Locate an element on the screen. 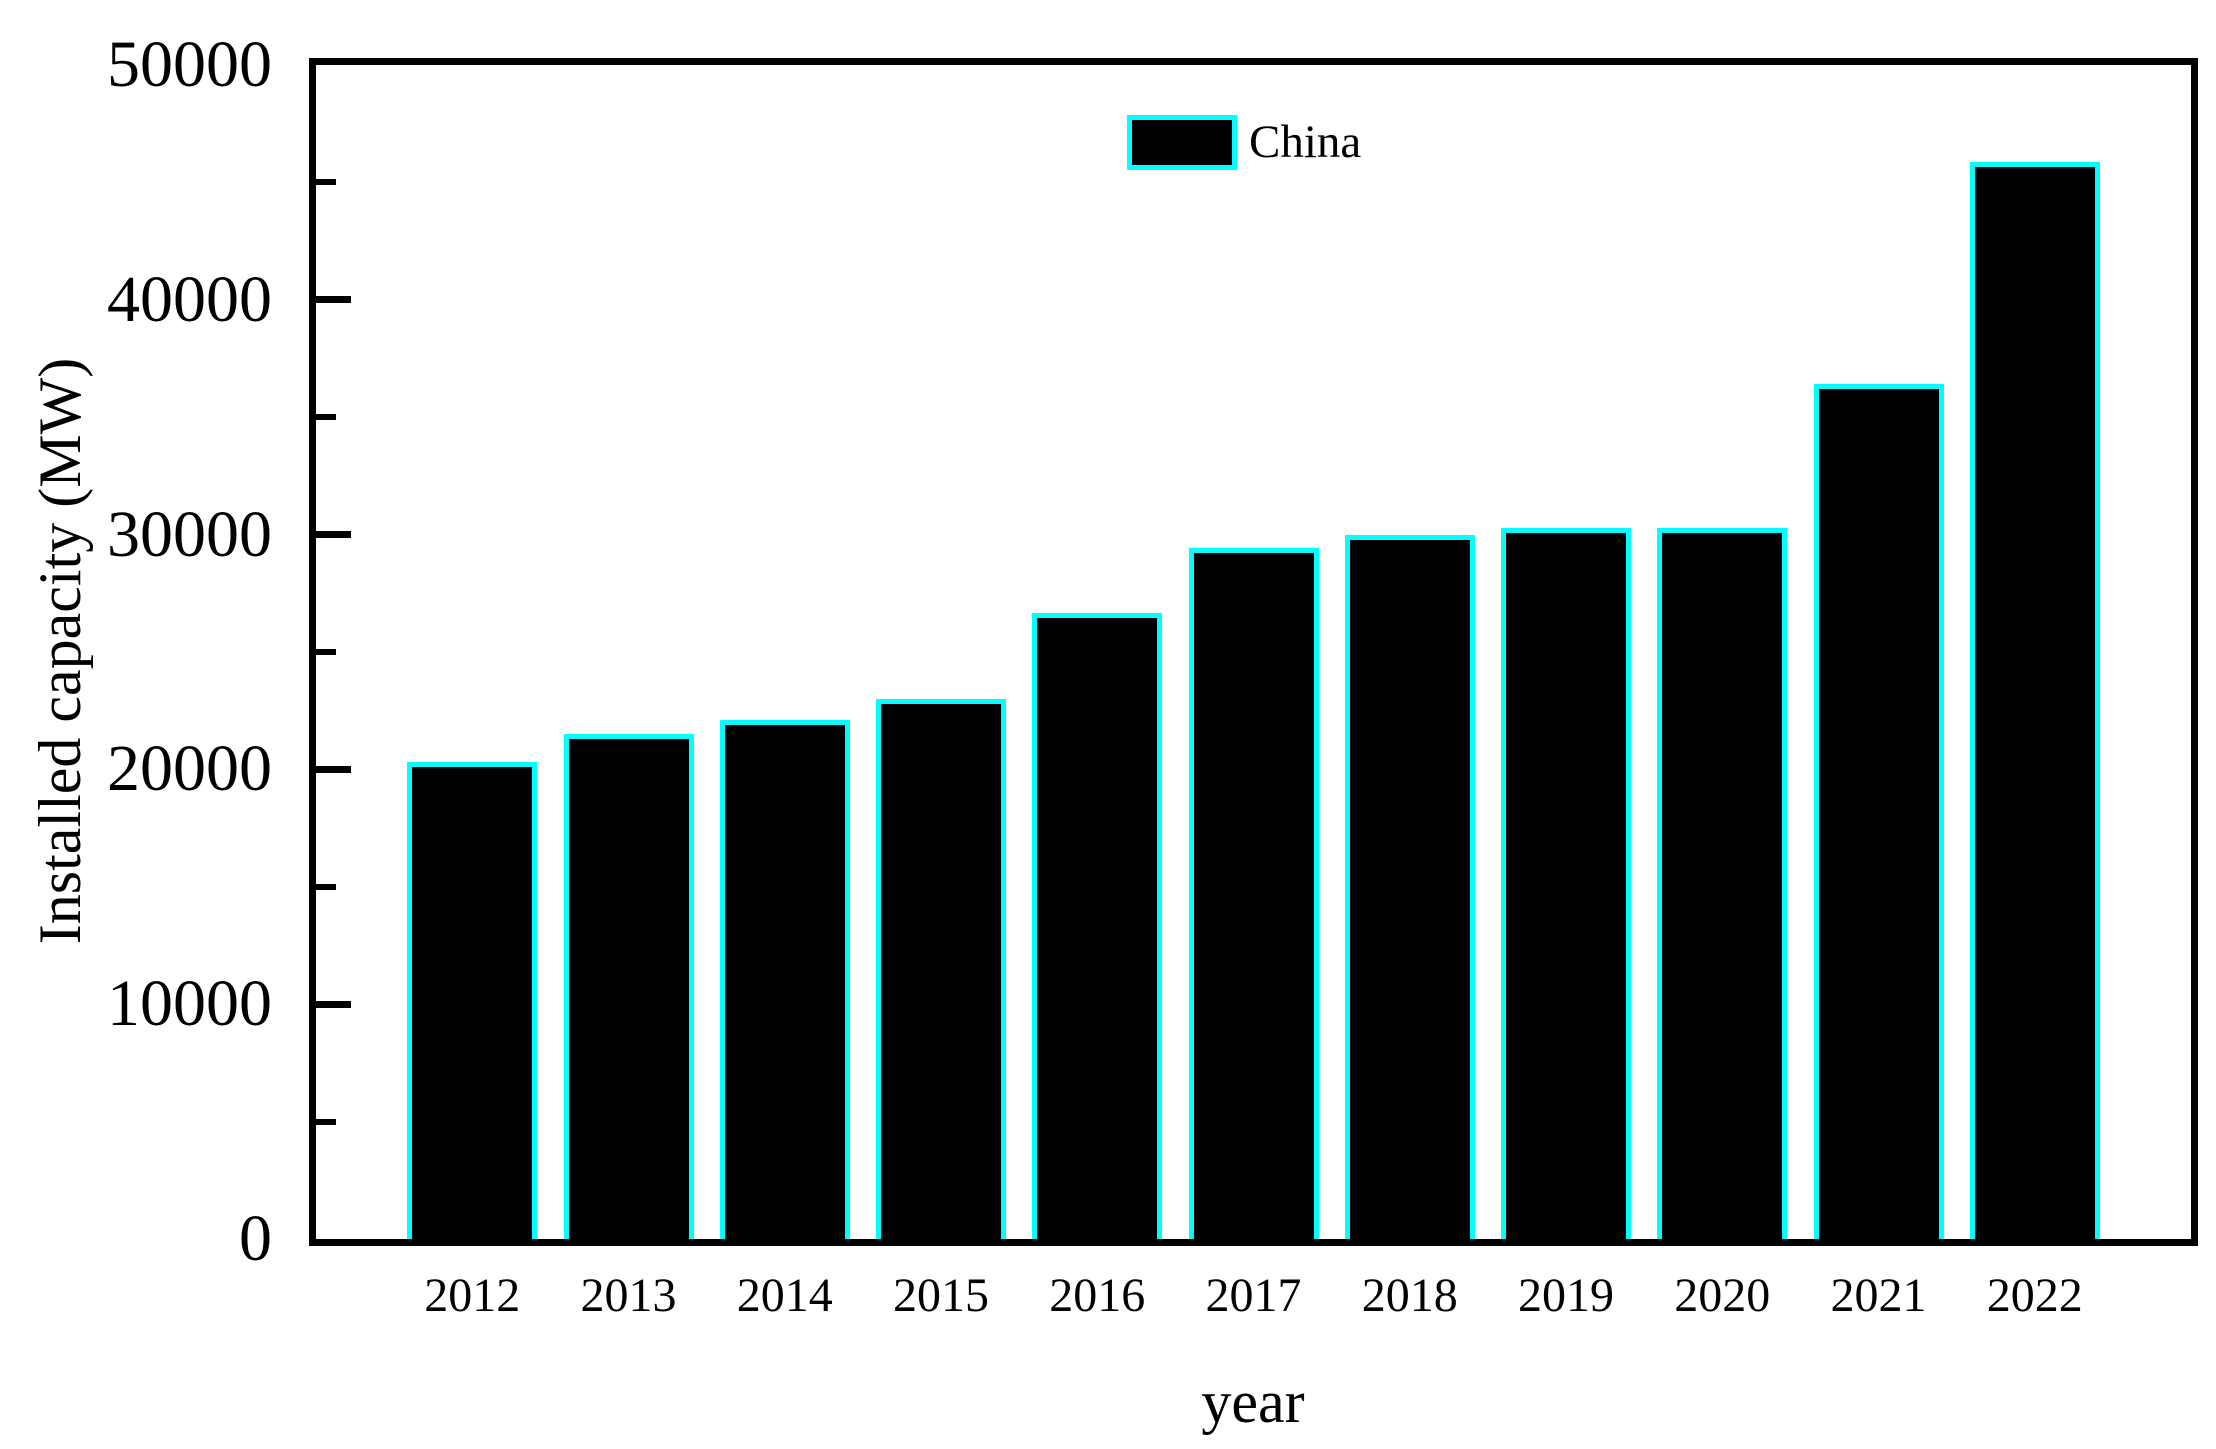 The image size is (2216, 1449). y-tick-label-0: 0 is located at coordinates (255, 1238).